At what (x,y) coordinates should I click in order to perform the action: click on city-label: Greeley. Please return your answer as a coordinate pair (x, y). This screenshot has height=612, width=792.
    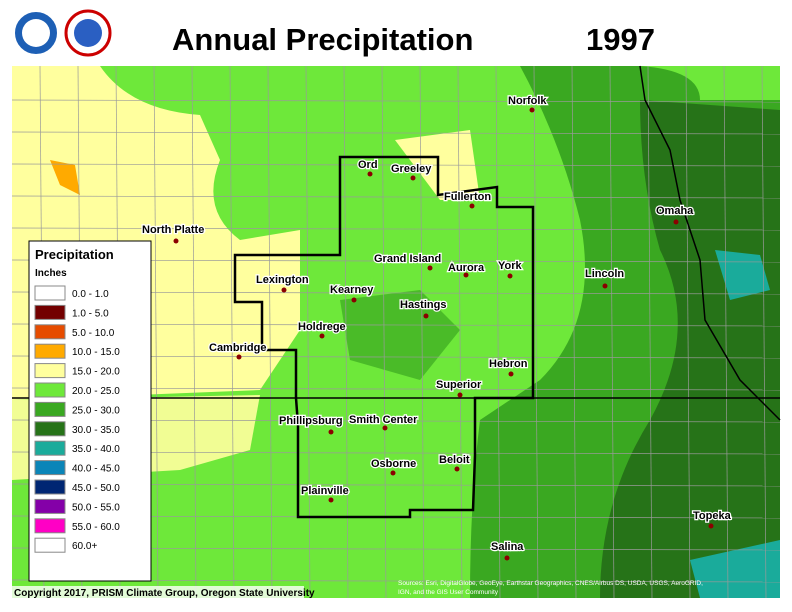
    Looking at the image, I should click on (411, 169).